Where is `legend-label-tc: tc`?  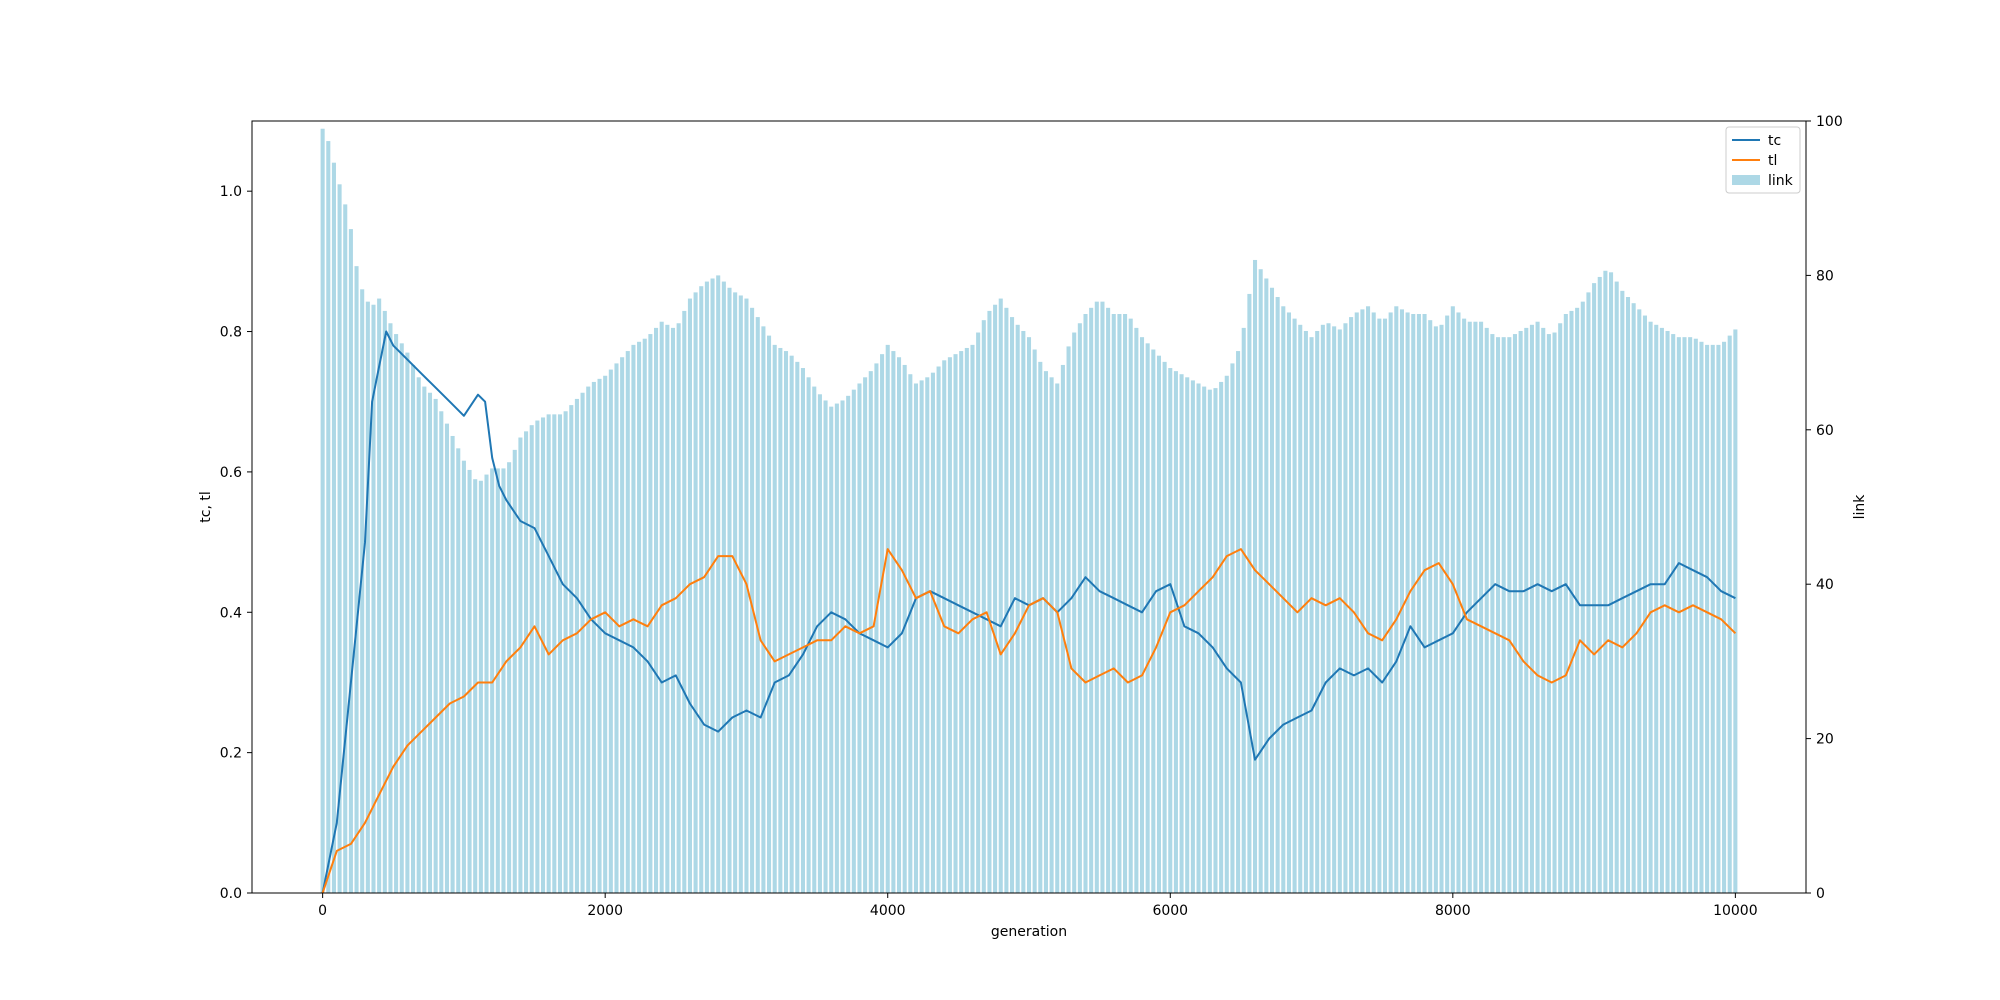
legend-label-tc: tc is located at coordinates (1774, 141).